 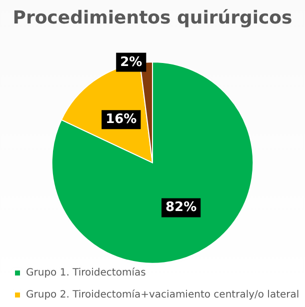 What do you see at coordinates (86, 273) in the screenshot?
I see `legend-label: Grupo 1. Tiroidectomías` at bounding box center [86, 273].